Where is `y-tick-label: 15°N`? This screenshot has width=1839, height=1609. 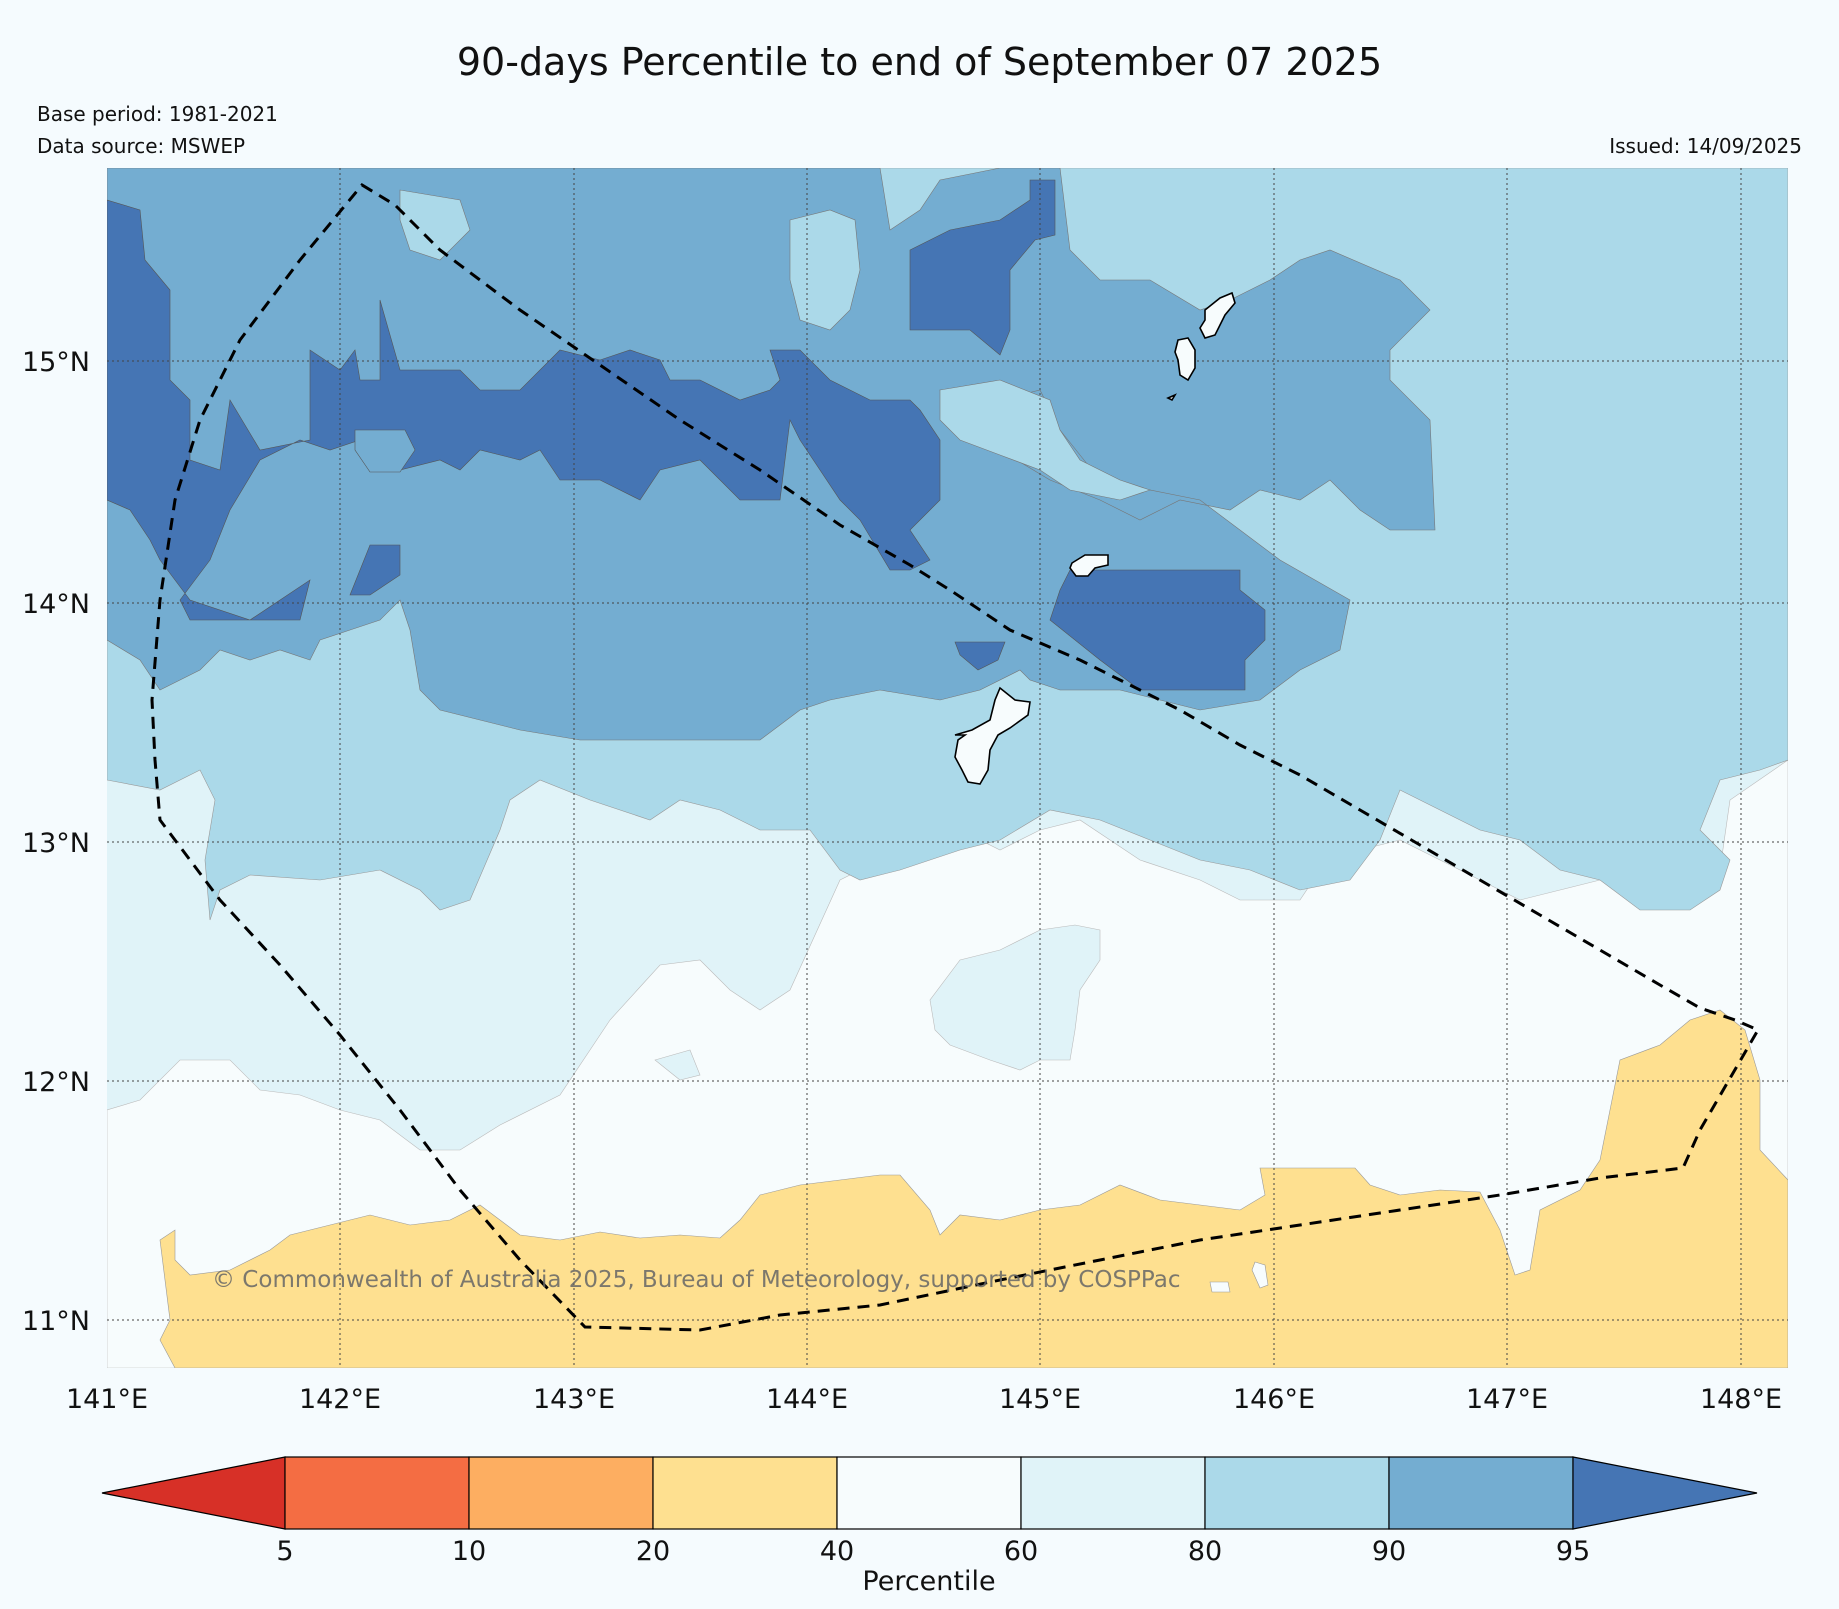
y-tick-label: 15°N is located at coordinates (56, 362).